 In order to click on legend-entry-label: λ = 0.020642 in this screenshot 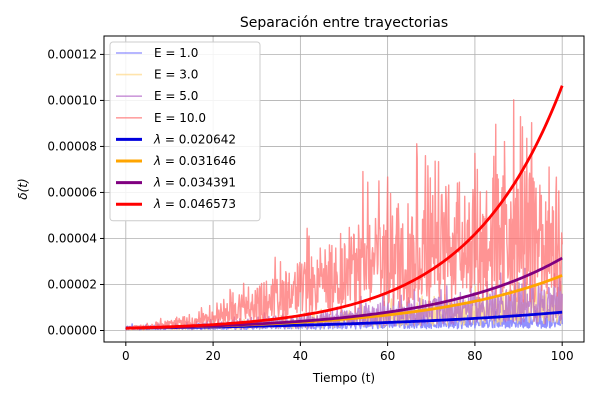, I will do `click(194, 139)`.